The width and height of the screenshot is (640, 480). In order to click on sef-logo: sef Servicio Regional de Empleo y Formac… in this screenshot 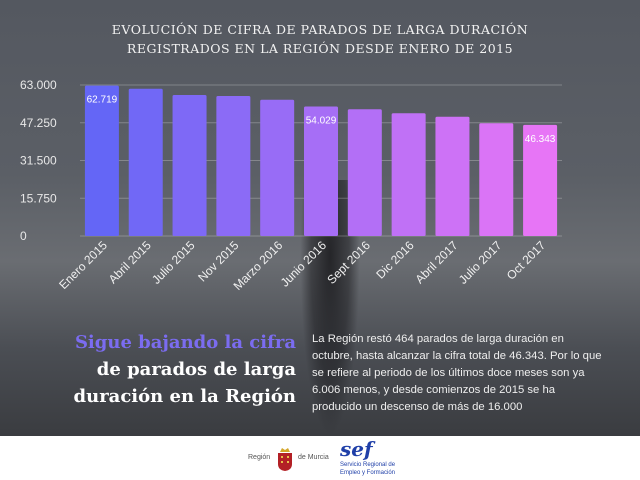, I will do `click(367, 457)`.